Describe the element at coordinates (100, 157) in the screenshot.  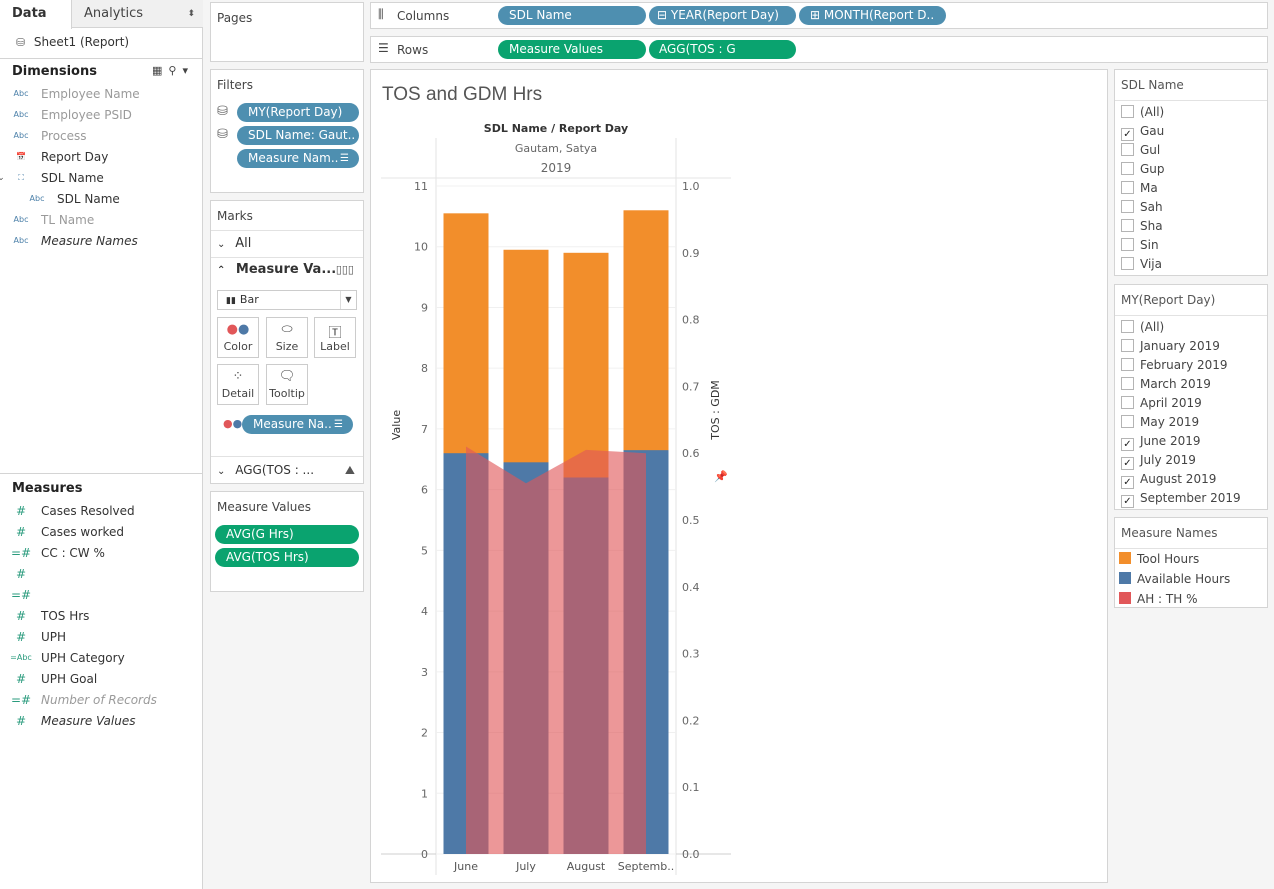
I see `dimension-field: 📅 Report Day` at that location.